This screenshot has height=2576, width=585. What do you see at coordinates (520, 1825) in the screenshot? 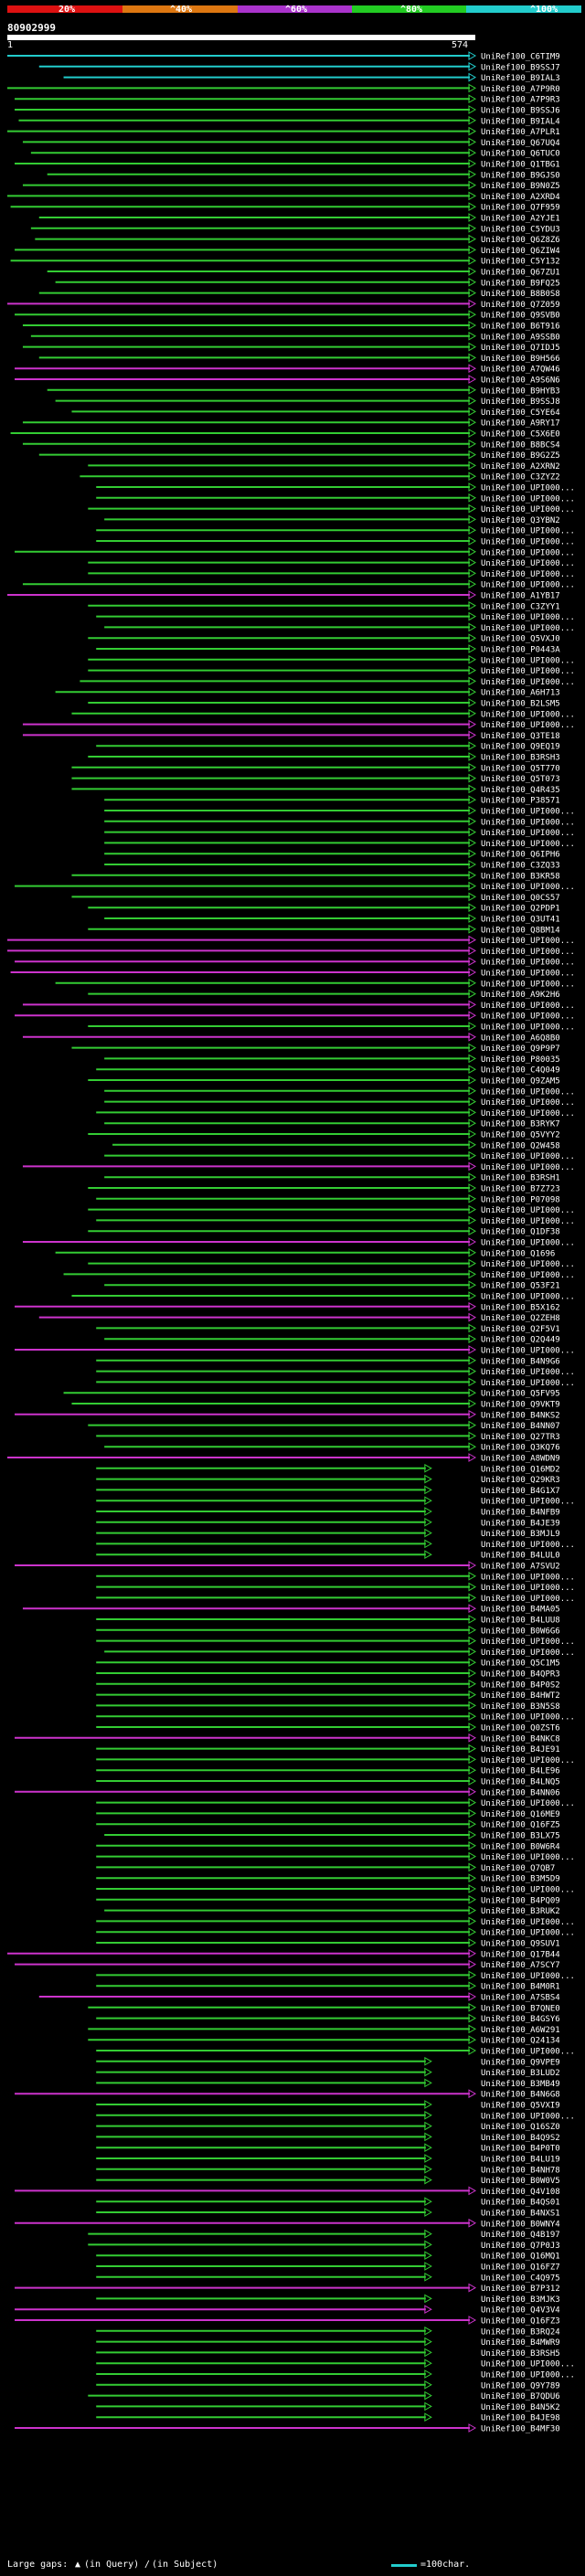
I see `hit-label: UniRef100_Q16FZ5` at bounding box center [520, 1825].